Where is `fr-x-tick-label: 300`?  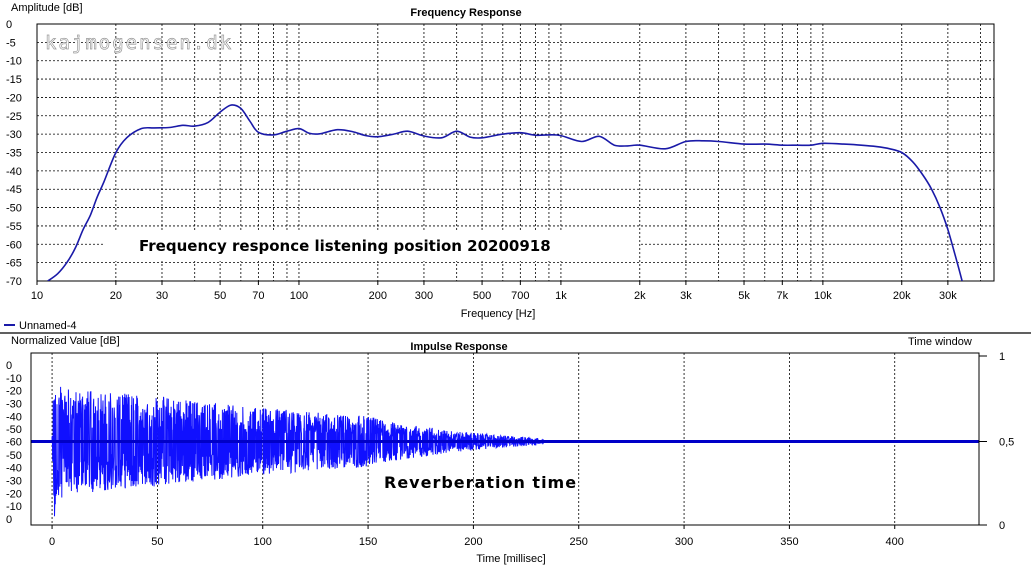 fr-x-tick-label: 300 is located at coordinates (424, 296).